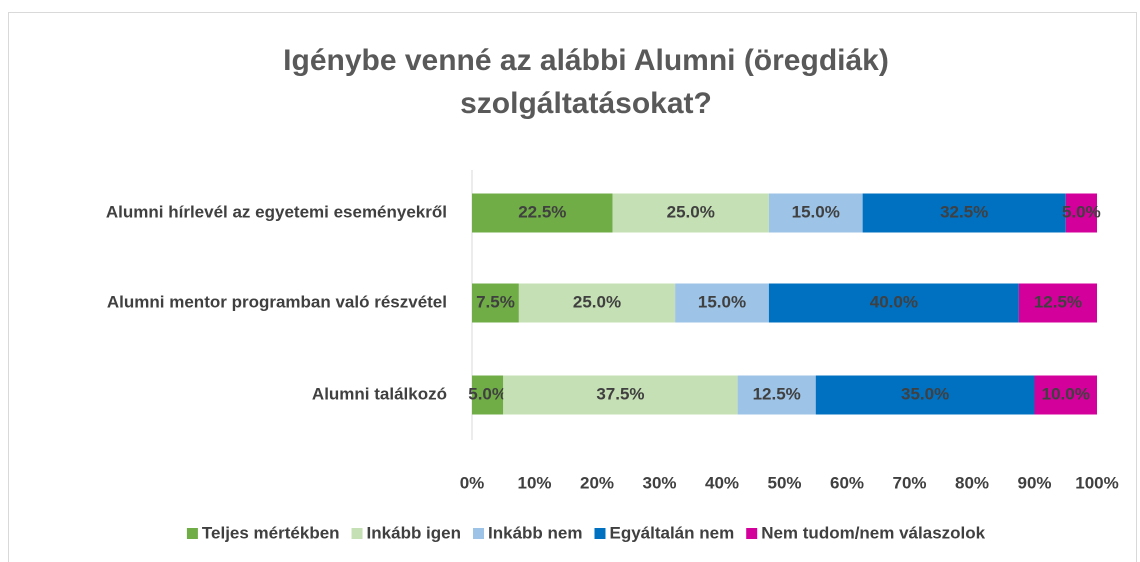 This screenshot has width=1140, height=562. I want to click on legend-label: Teljes mértékben, so click(271, 532).